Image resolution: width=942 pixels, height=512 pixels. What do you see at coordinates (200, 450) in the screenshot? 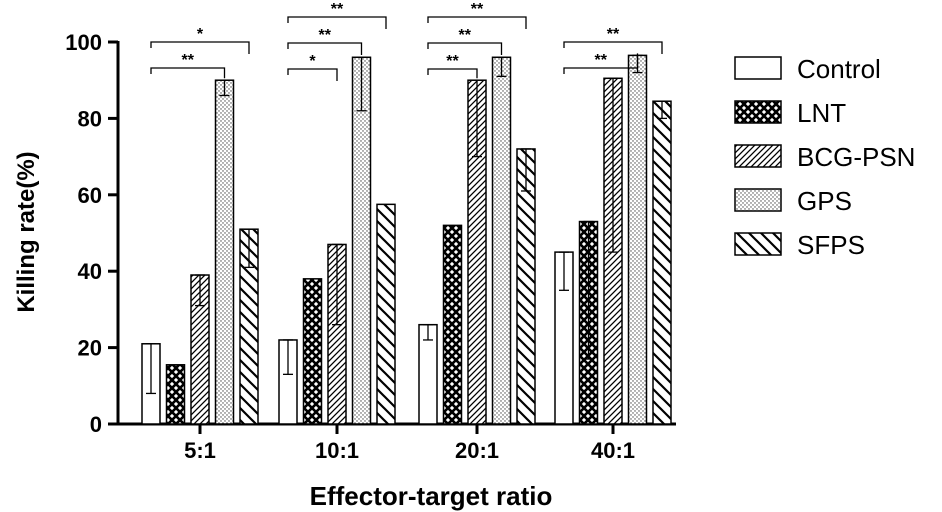
I see `x-tick-label: 5:1` at bounding box center [200, 450].